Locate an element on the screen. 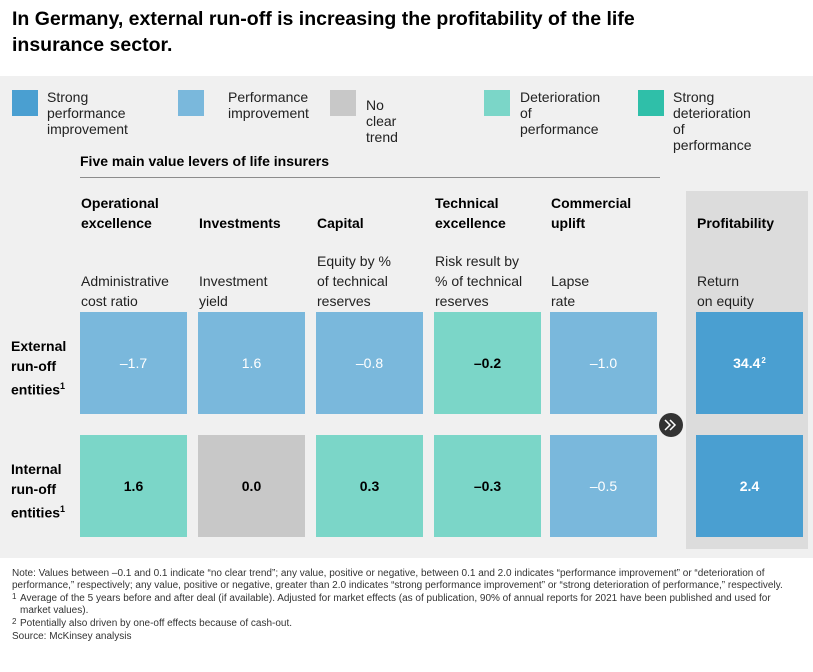 This screenshot has height=672, width=813. value-cell: –0.2 is located at coordinates (487, 363).